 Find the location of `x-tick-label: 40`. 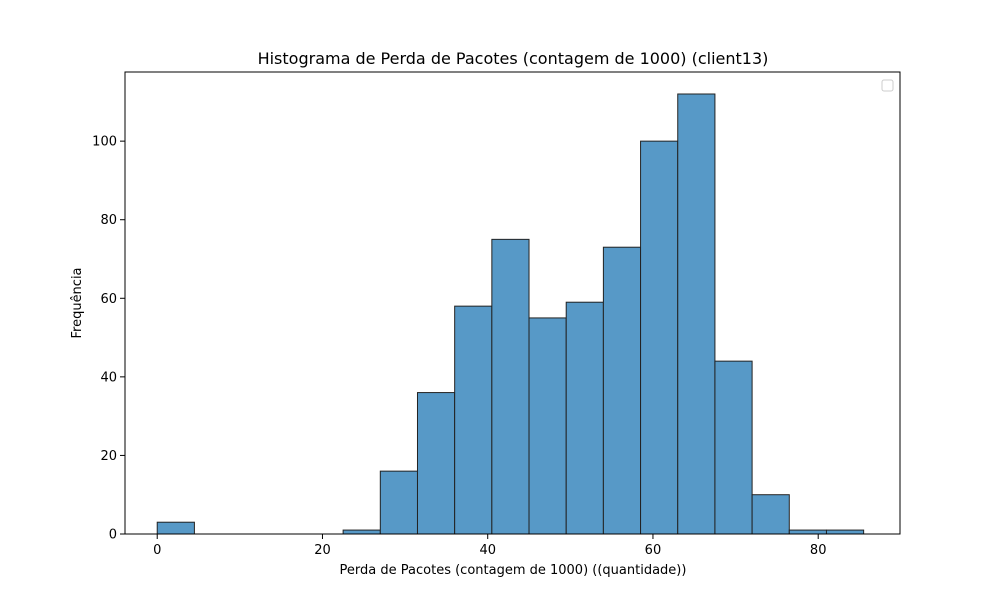

x-tick-label: 40 is located at coordinates (487, 550).